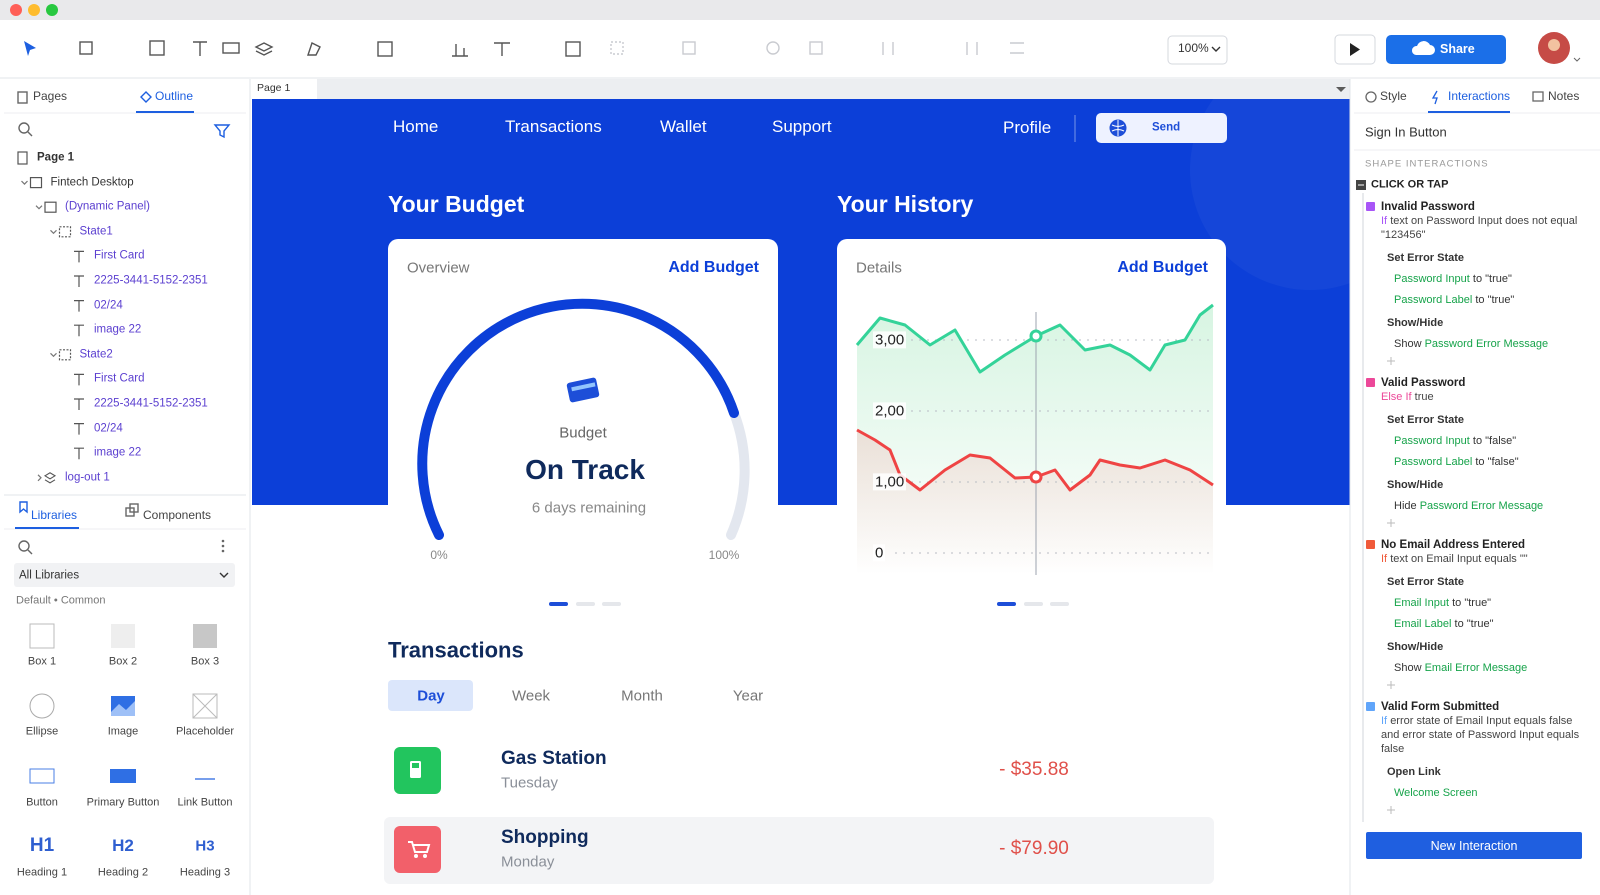 The image size is (1600, 895). Describe the element at coordinates (1370, 206) in the screenshot. I see `interaction-marker` at that location.